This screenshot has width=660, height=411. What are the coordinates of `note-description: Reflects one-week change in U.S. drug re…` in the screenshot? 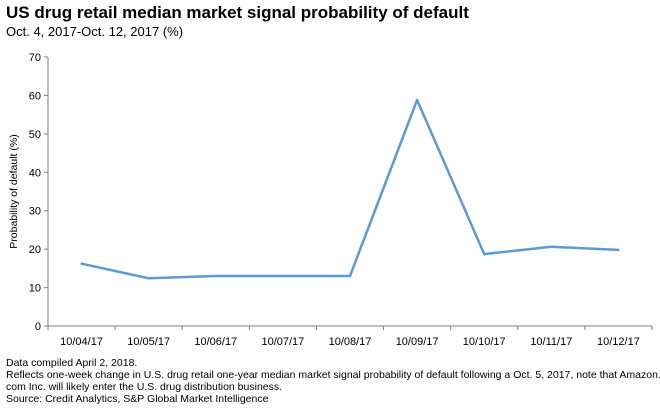 It's located at (333, 375).